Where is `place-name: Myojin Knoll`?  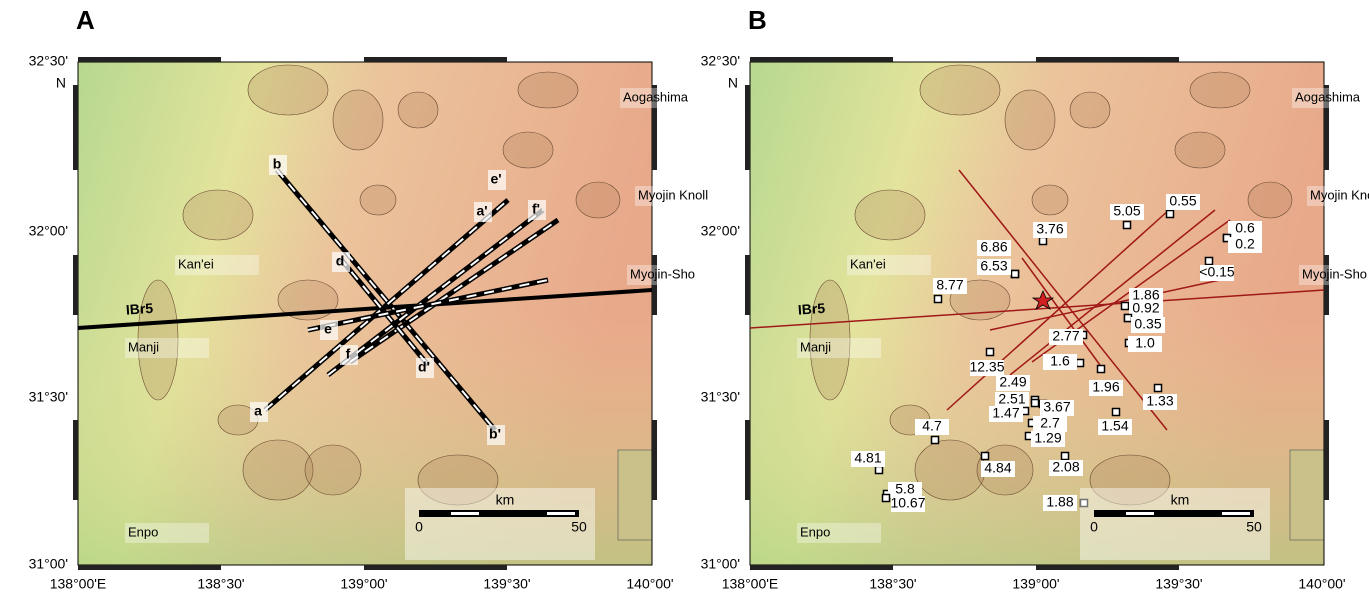
place-name: Myojin Knoll is located at coordinates (673, 194).